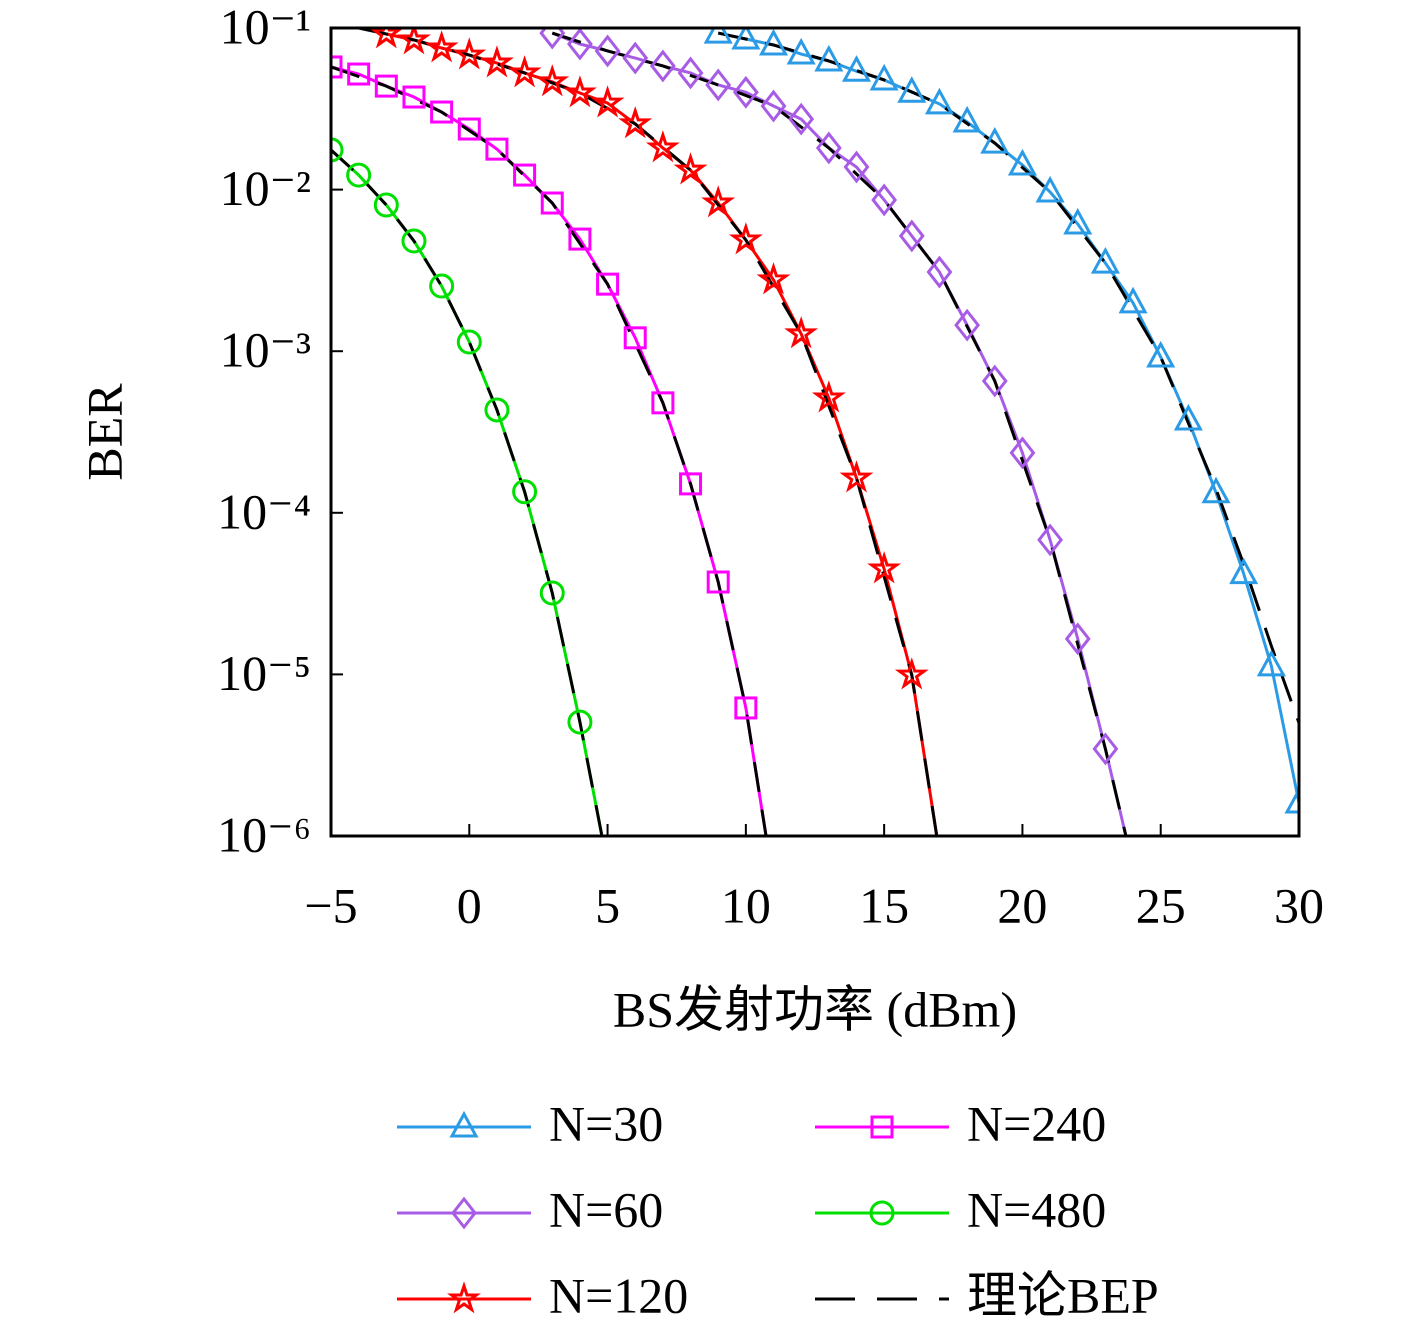 The width and height of the screenshot is (1417, 1335). What do you see at coordinates (104, 432) in the screenshot?
I see `y-axis-label: BER` at bounding box center [104, 432].